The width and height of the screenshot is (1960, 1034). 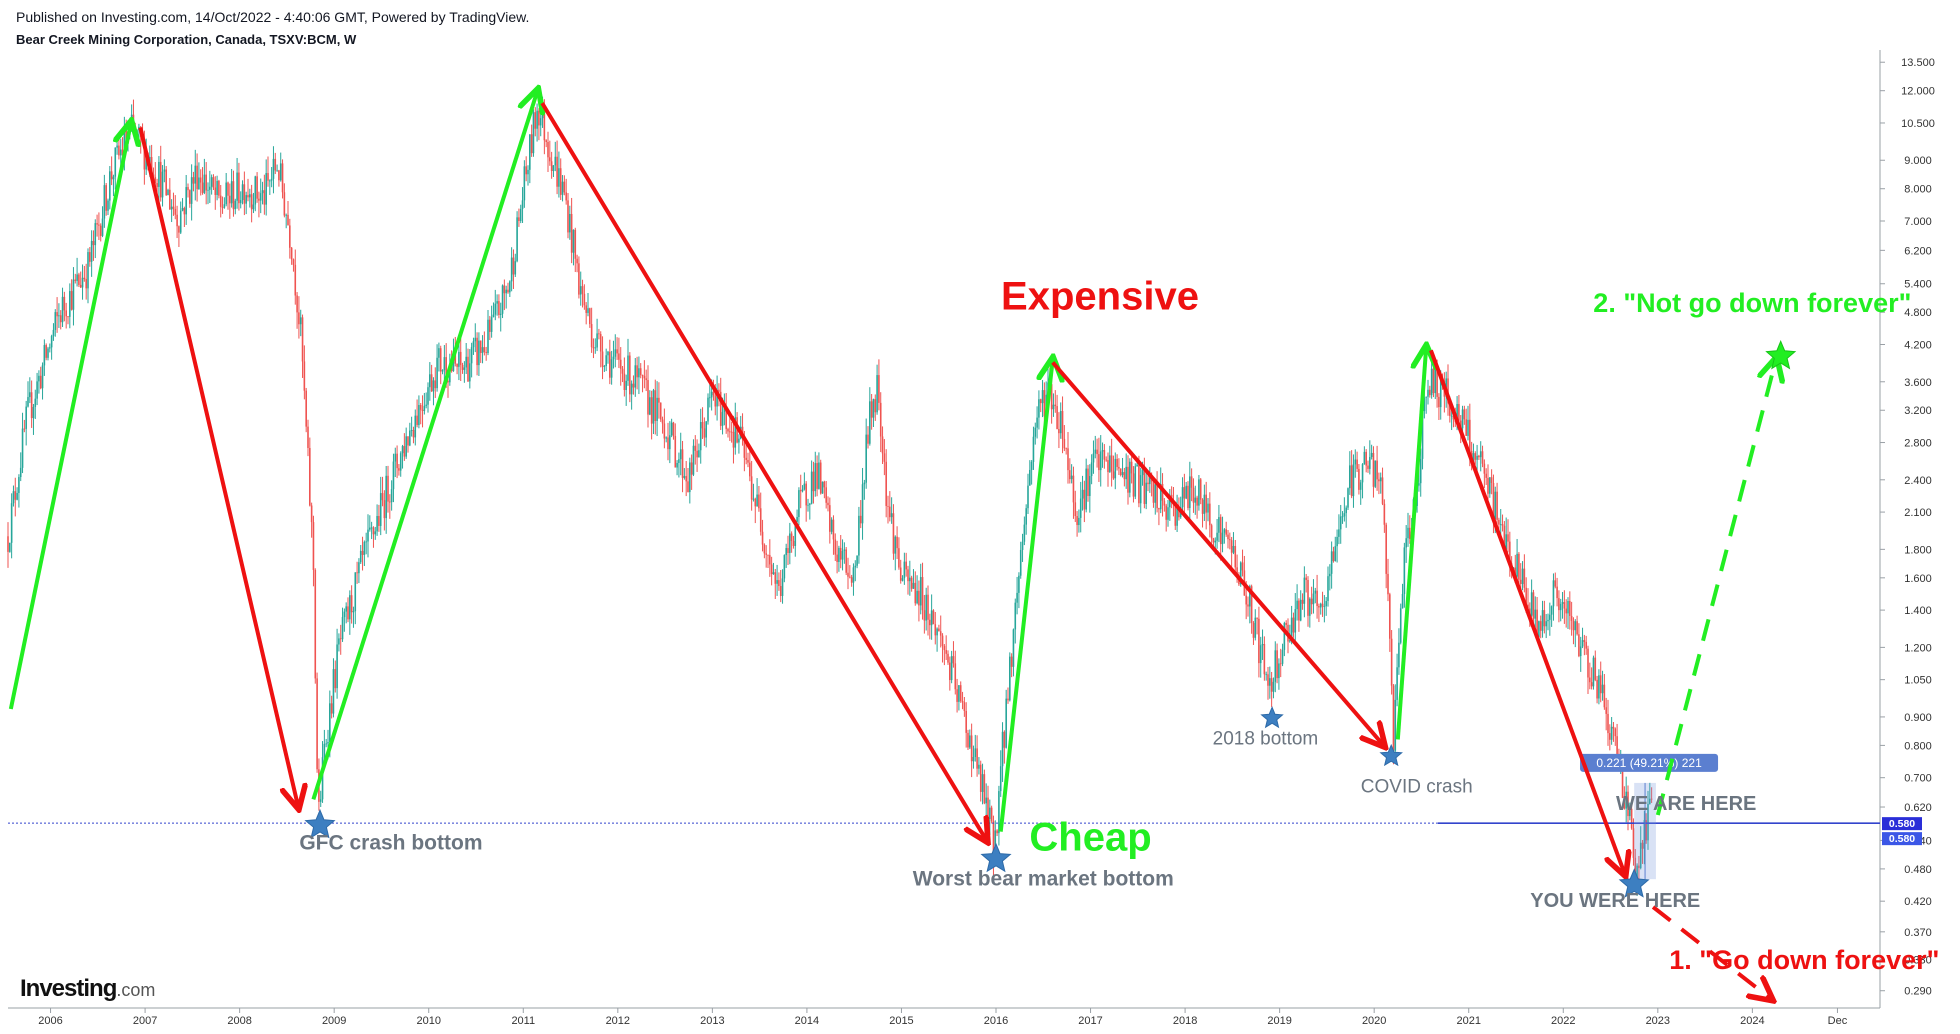 I want to click on label-go-down: 1. "Go down forever", so click(x=1804, y=960).